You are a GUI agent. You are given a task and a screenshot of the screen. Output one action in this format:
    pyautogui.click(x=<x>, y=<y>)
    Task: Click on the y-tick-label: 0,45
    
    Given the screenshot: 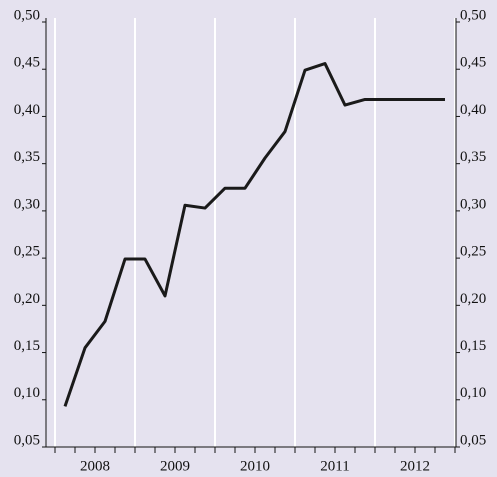 What is the action you would take?
    pyautogui.click(x=27, y=63)
    